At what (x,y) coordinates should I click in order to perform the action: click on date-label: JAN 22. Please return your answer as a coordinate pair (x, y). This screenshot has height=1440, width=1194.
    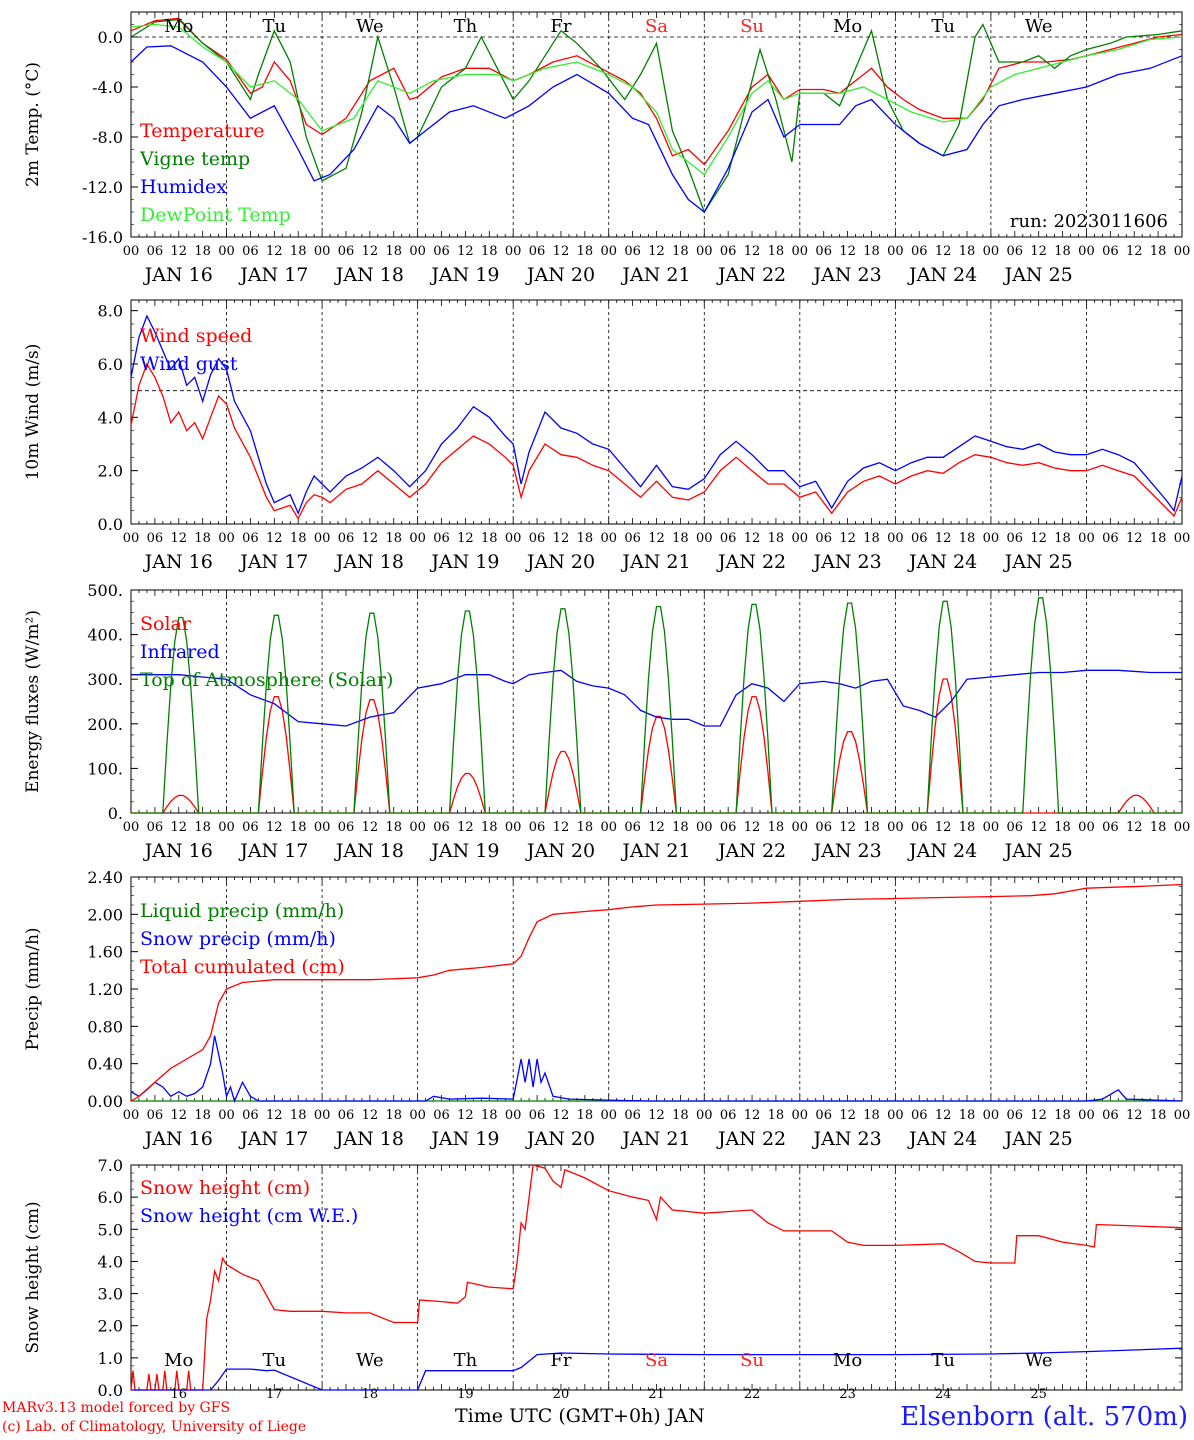
    Looking at the image, I should click on (751, 562).